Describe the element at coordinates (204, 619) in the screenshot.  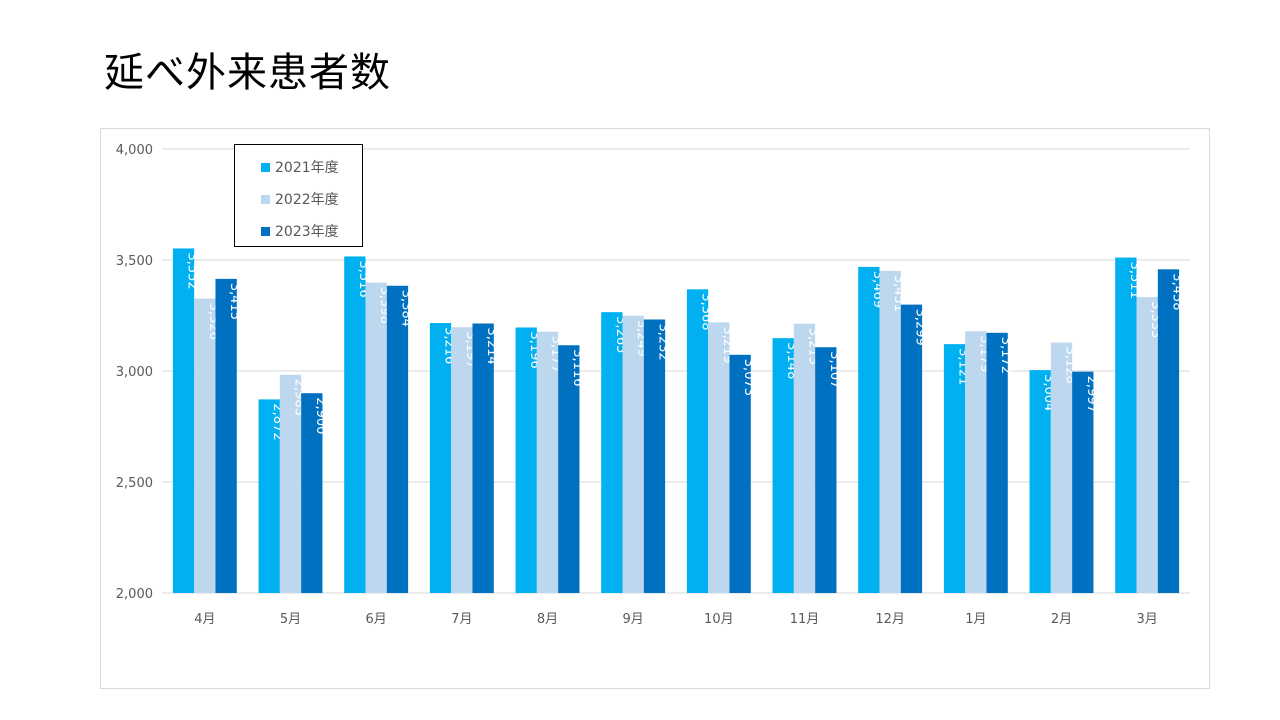
I see `x-tick-label: 4月` at that location.